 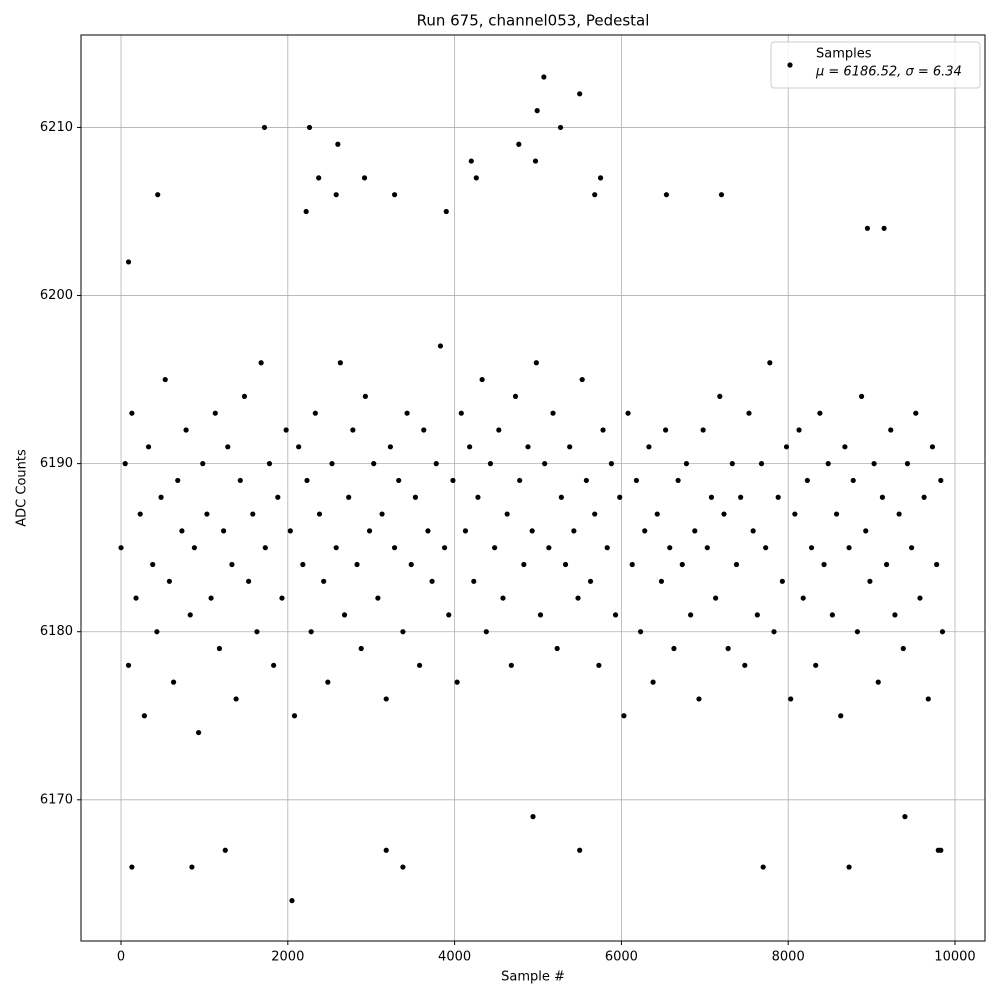 What do you see at coordinates (533, 21) in the screenshot?
I see `chart-title: Run 675, channel053, Pedestal` at bounding box center [533, 21].